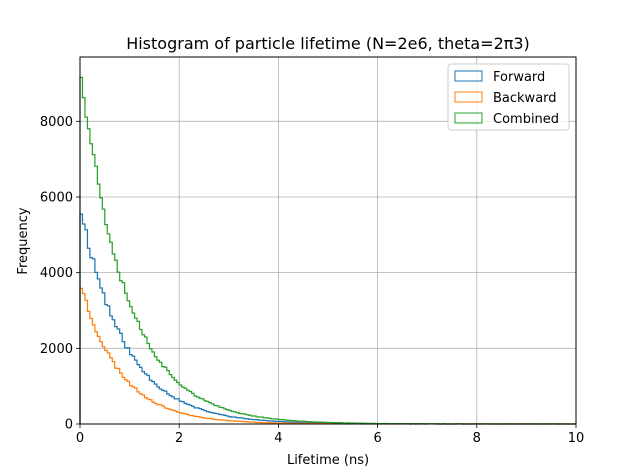 Image resolution: width=640 pixels, height=476 pixels. I want to click on legend-label-forward: Forward, so click(519, 77).